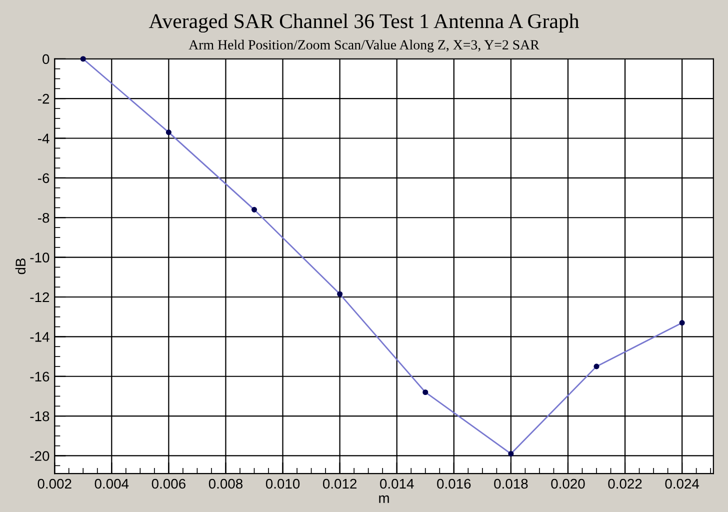  Describe the element at coordinates (169, 483) in the screenshot. I see `x-tick-label: 0.006` at that location.